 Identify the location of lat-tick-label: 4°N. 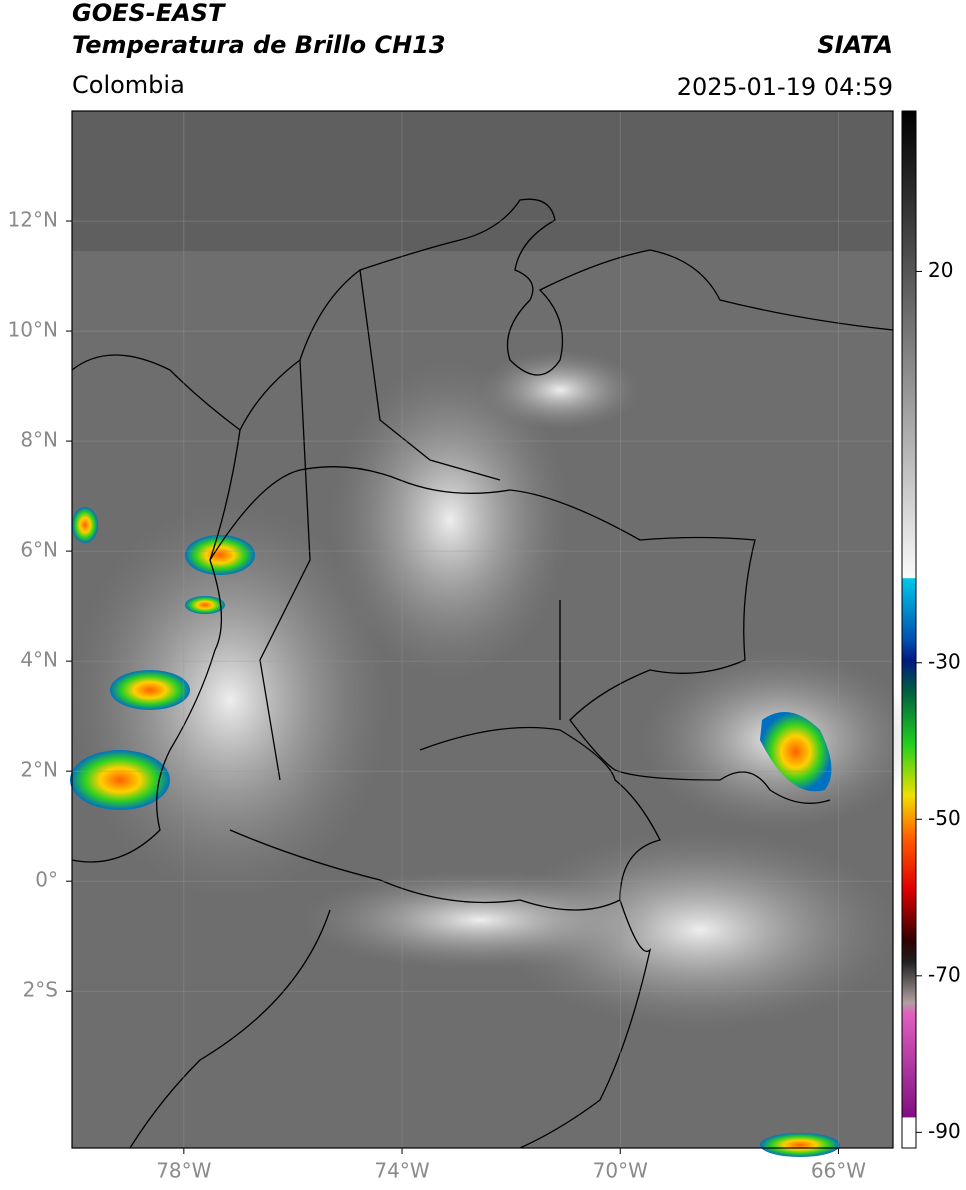
(39, 660).